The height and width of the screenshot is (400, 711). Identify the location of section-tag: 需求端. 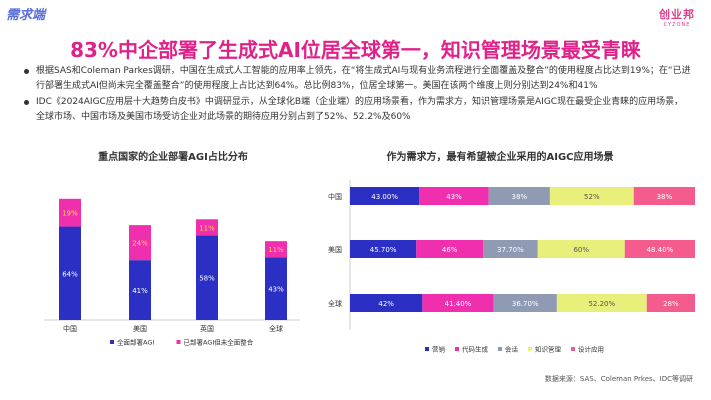
(26, 15).